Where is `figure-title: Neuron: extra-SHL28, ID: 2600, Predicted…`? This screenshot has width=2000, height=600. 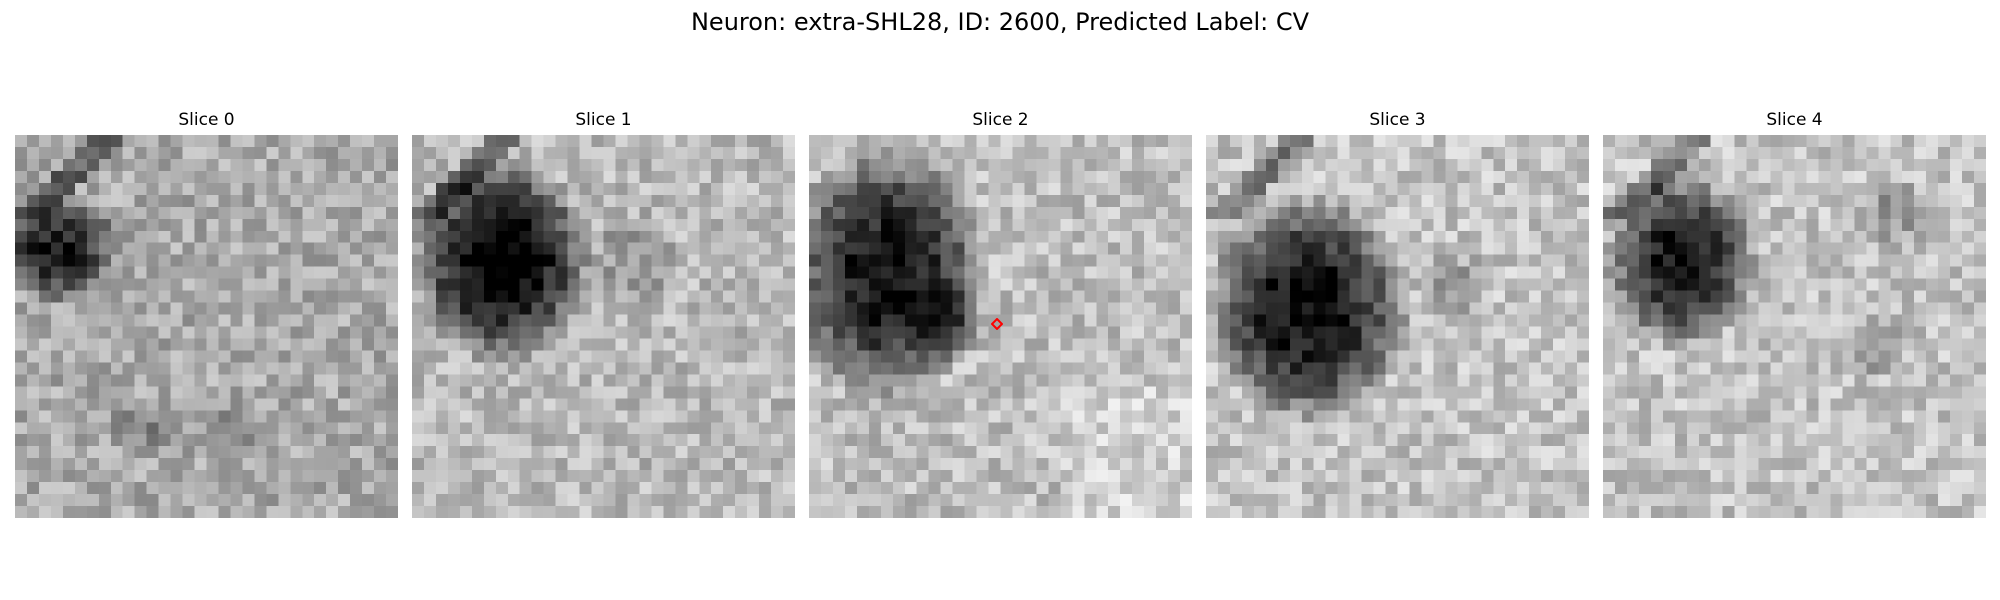
figure-title: Neuron: extra-SHL28, ID: 2600, Predicted… is located at coordinates (1000, 22).